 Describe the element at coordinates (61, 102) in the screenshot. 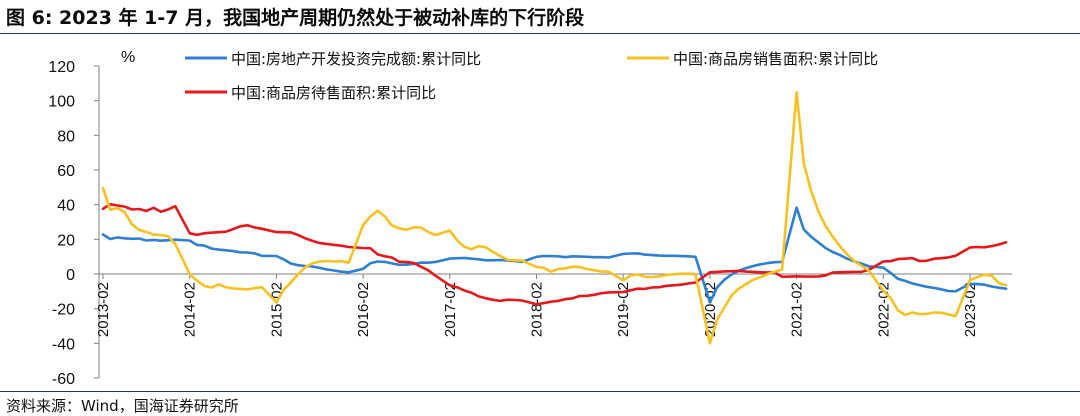

I see `y-tick-label: 100` at that location.